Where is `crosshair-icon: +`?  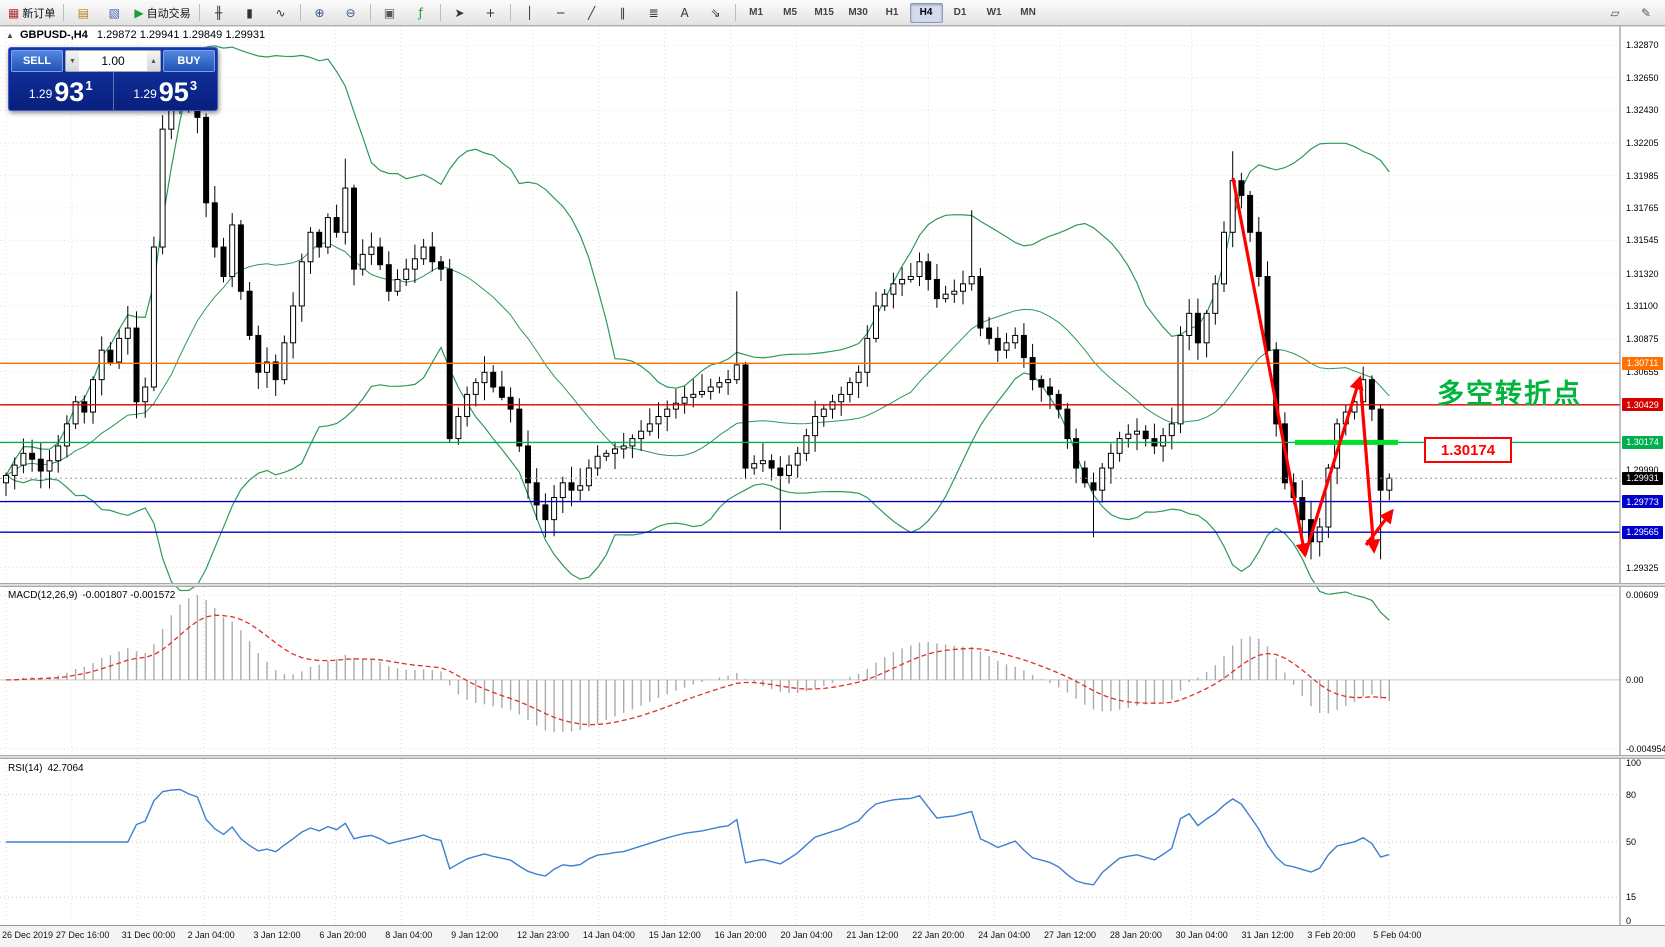
crosshair-icon: + is located at coordinates (490, 12).